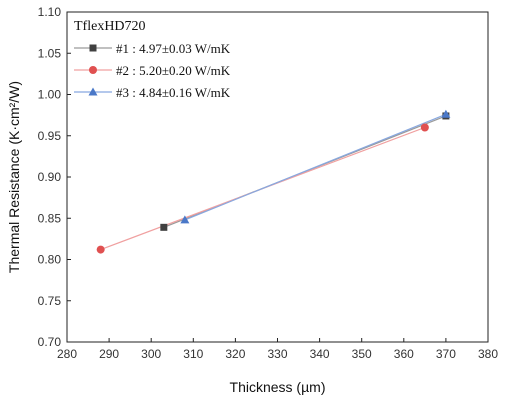  I want to click on x-axis-ticks: 280 290 300 310 320 330 340 350 360 370 380, so click(277, 349).